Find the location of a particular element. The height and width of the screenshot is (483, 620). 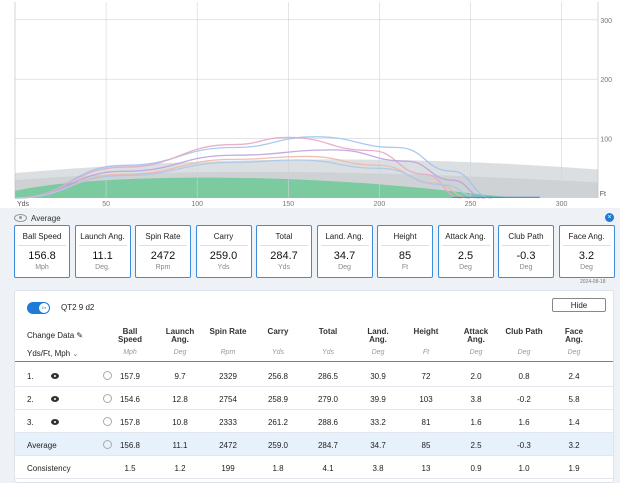

column-header: Face Ang. is located at coordinates (574, 336).